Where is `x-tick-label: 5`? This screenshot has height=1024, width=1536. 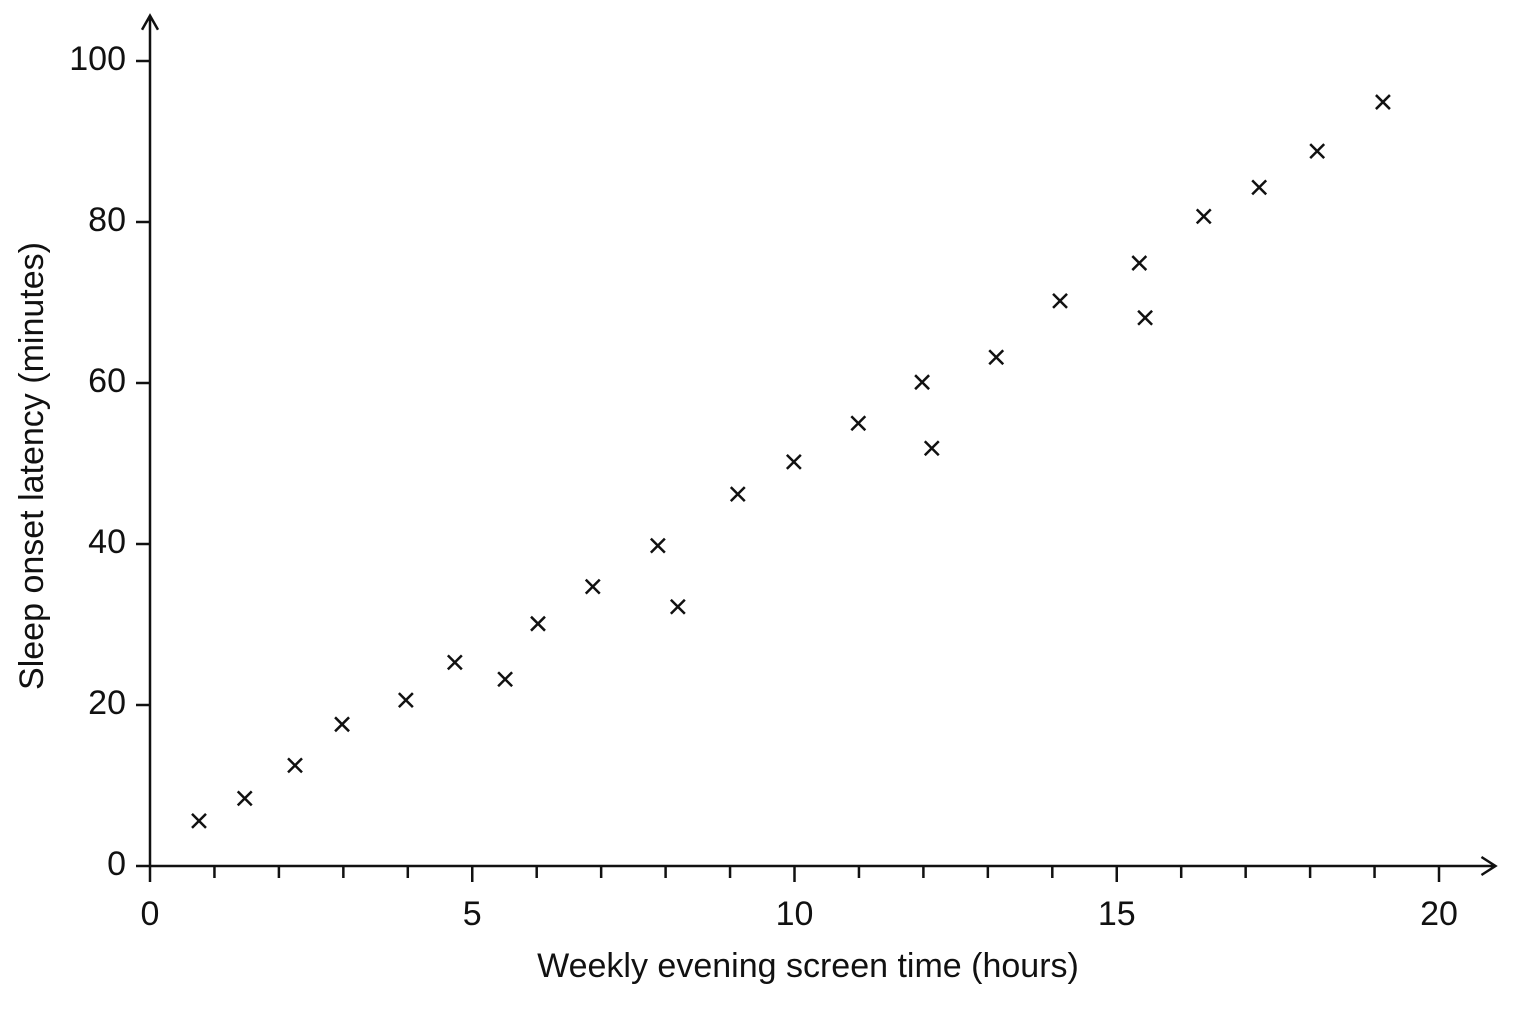 x-tick-label: 5 is located at coordinates (472, 914).